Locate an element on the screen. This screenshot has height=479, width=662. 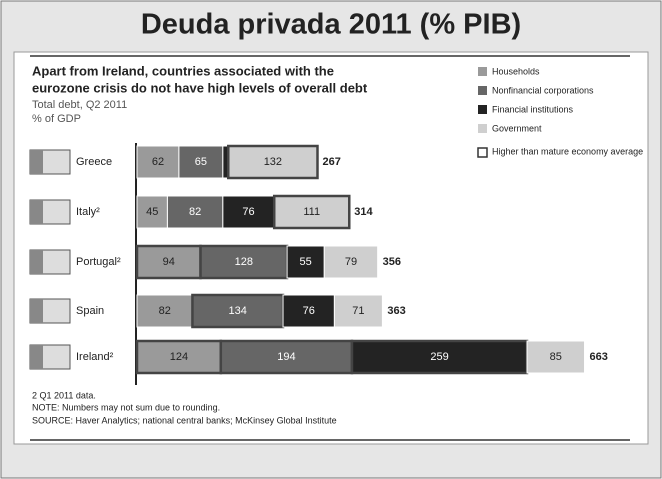
category-label: Portugal² is located at coordinates (98, 262).